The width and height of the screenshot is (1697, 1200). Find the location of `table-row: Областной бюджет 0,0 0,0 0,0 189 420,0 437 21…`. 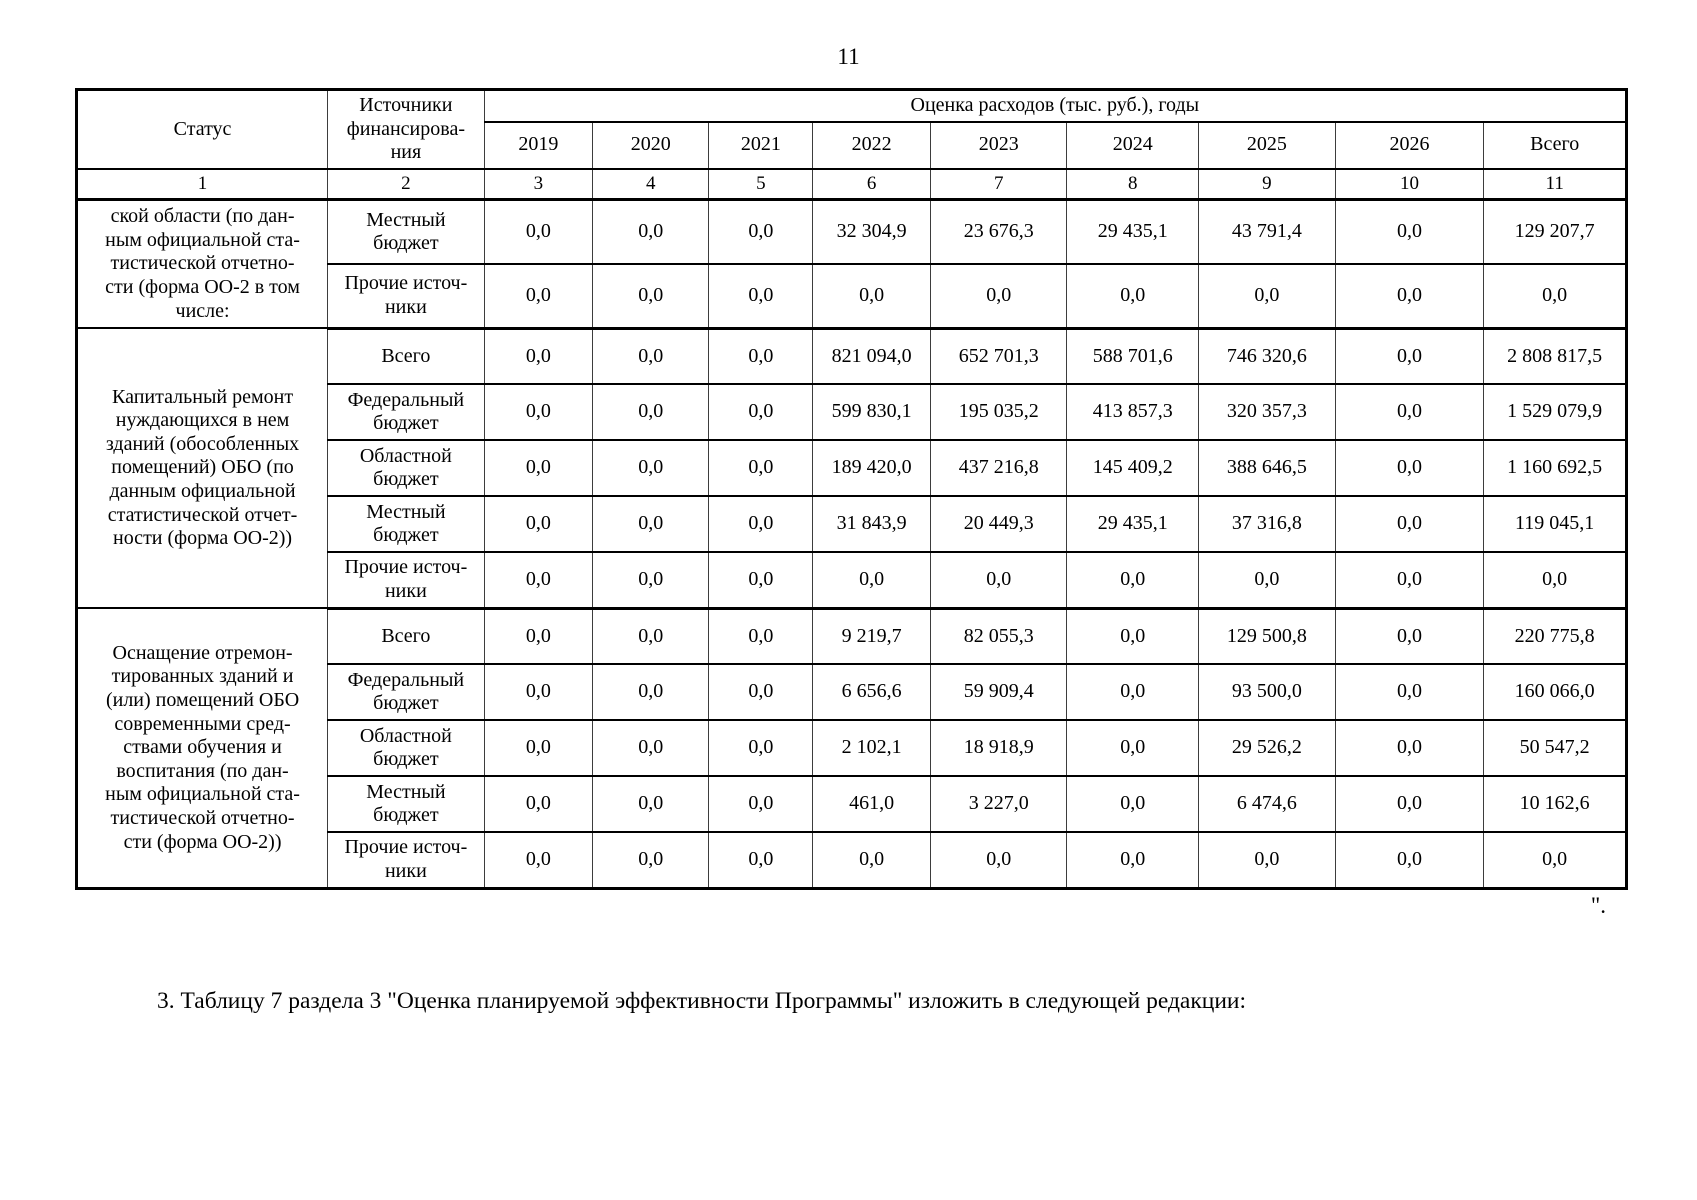

table-row: Областной бюджет 0,0 0,0 0,0 189 420,0 437 21… is located at coordinates (852, 468).